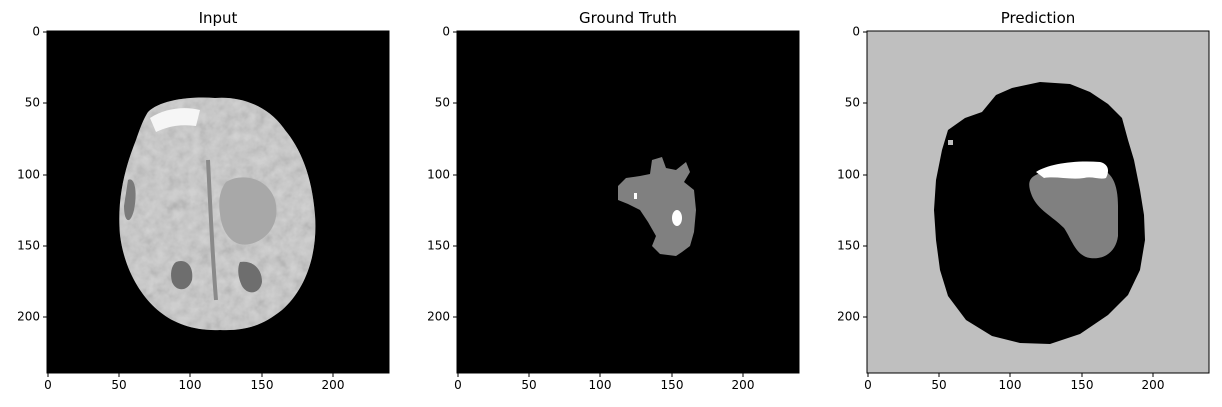  What do you see at coordinates (1073, 213) in the screenshot?
I see `predicted-tumor-core` at bounding box center [1073, 213].